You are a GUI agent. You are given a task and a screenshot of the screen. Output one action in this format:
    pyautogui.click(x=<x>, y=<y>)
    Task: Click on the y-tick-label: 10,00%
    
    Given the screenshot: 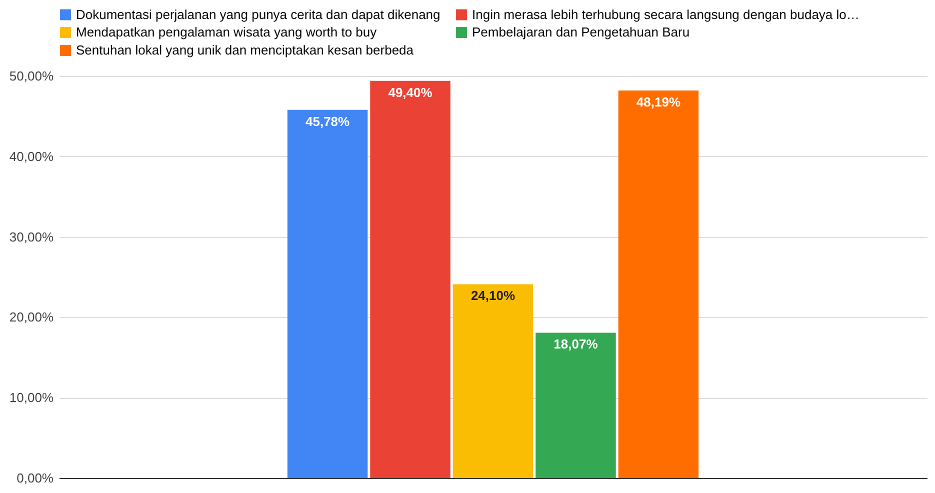 What is the action you would take?
    pyautogui.click(x=31, y=398)
    